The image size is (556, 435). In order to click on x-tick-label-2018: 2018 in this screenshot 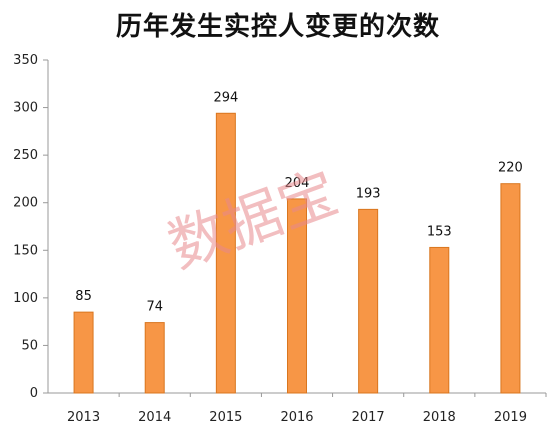, I will do `click(439, 417)`.